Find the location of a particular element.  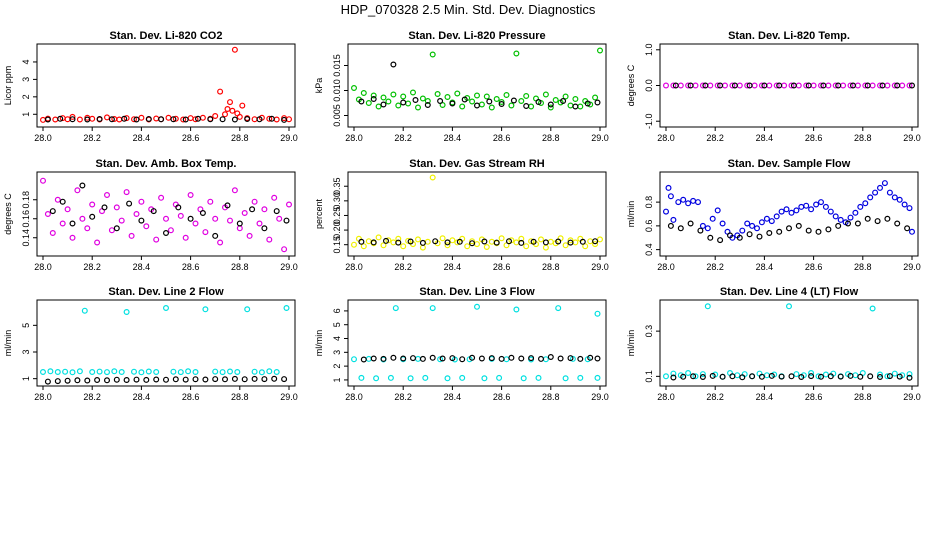

y-tick-label: 0.0 is located at coordinates (649, 85).